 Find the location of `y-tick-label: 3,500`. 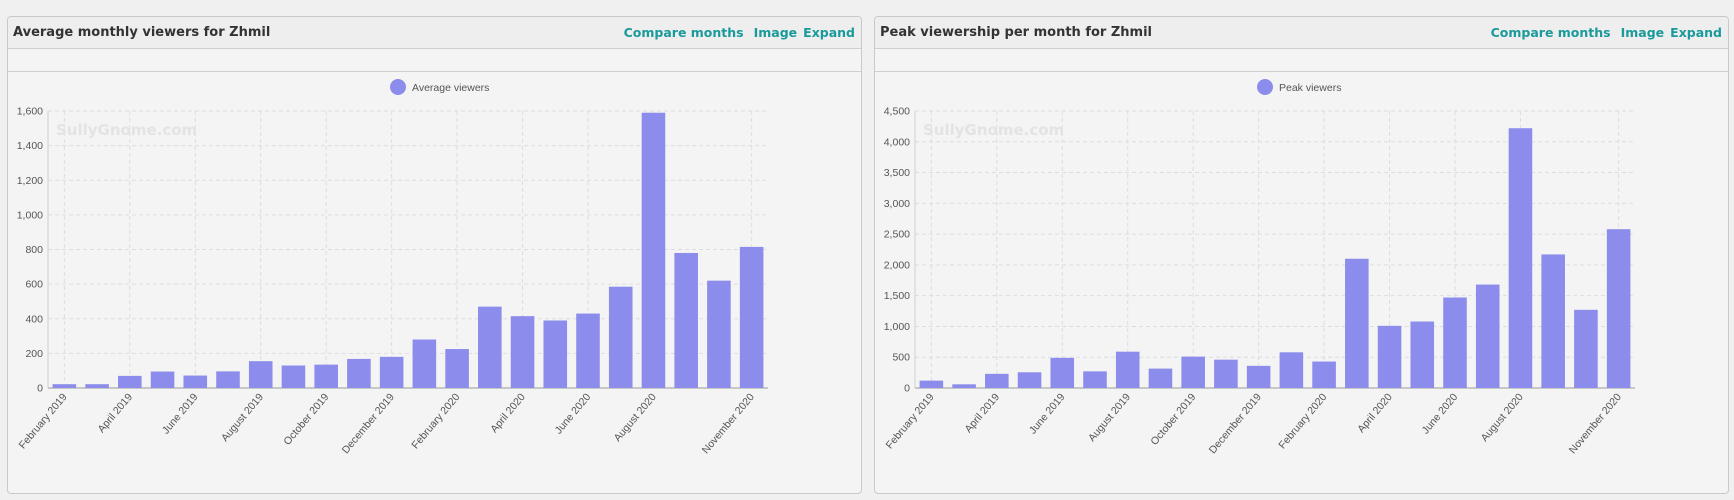

y-tick-label: 3,500 is located at coordinates (897, 173).